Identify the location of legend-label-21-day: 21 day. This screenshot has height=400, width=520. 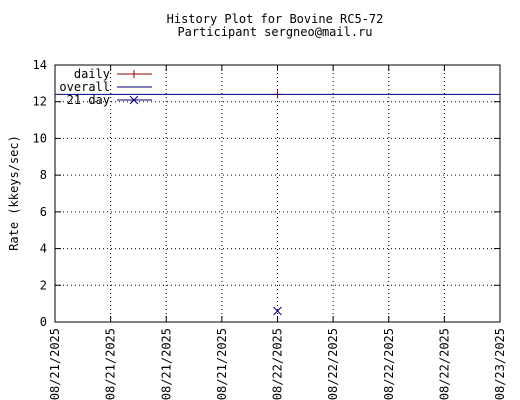
(88, 100).